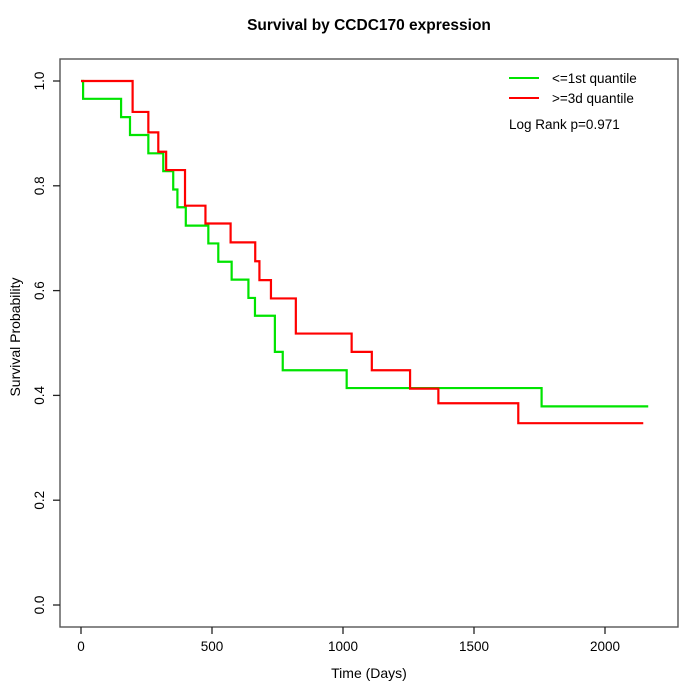 The height and width of the screenshot is (700, 700). What do you see at coordinates (39, 185) in the screenshot?
I see `y-tick-label: 0.8` at bounding box center [39, 185].